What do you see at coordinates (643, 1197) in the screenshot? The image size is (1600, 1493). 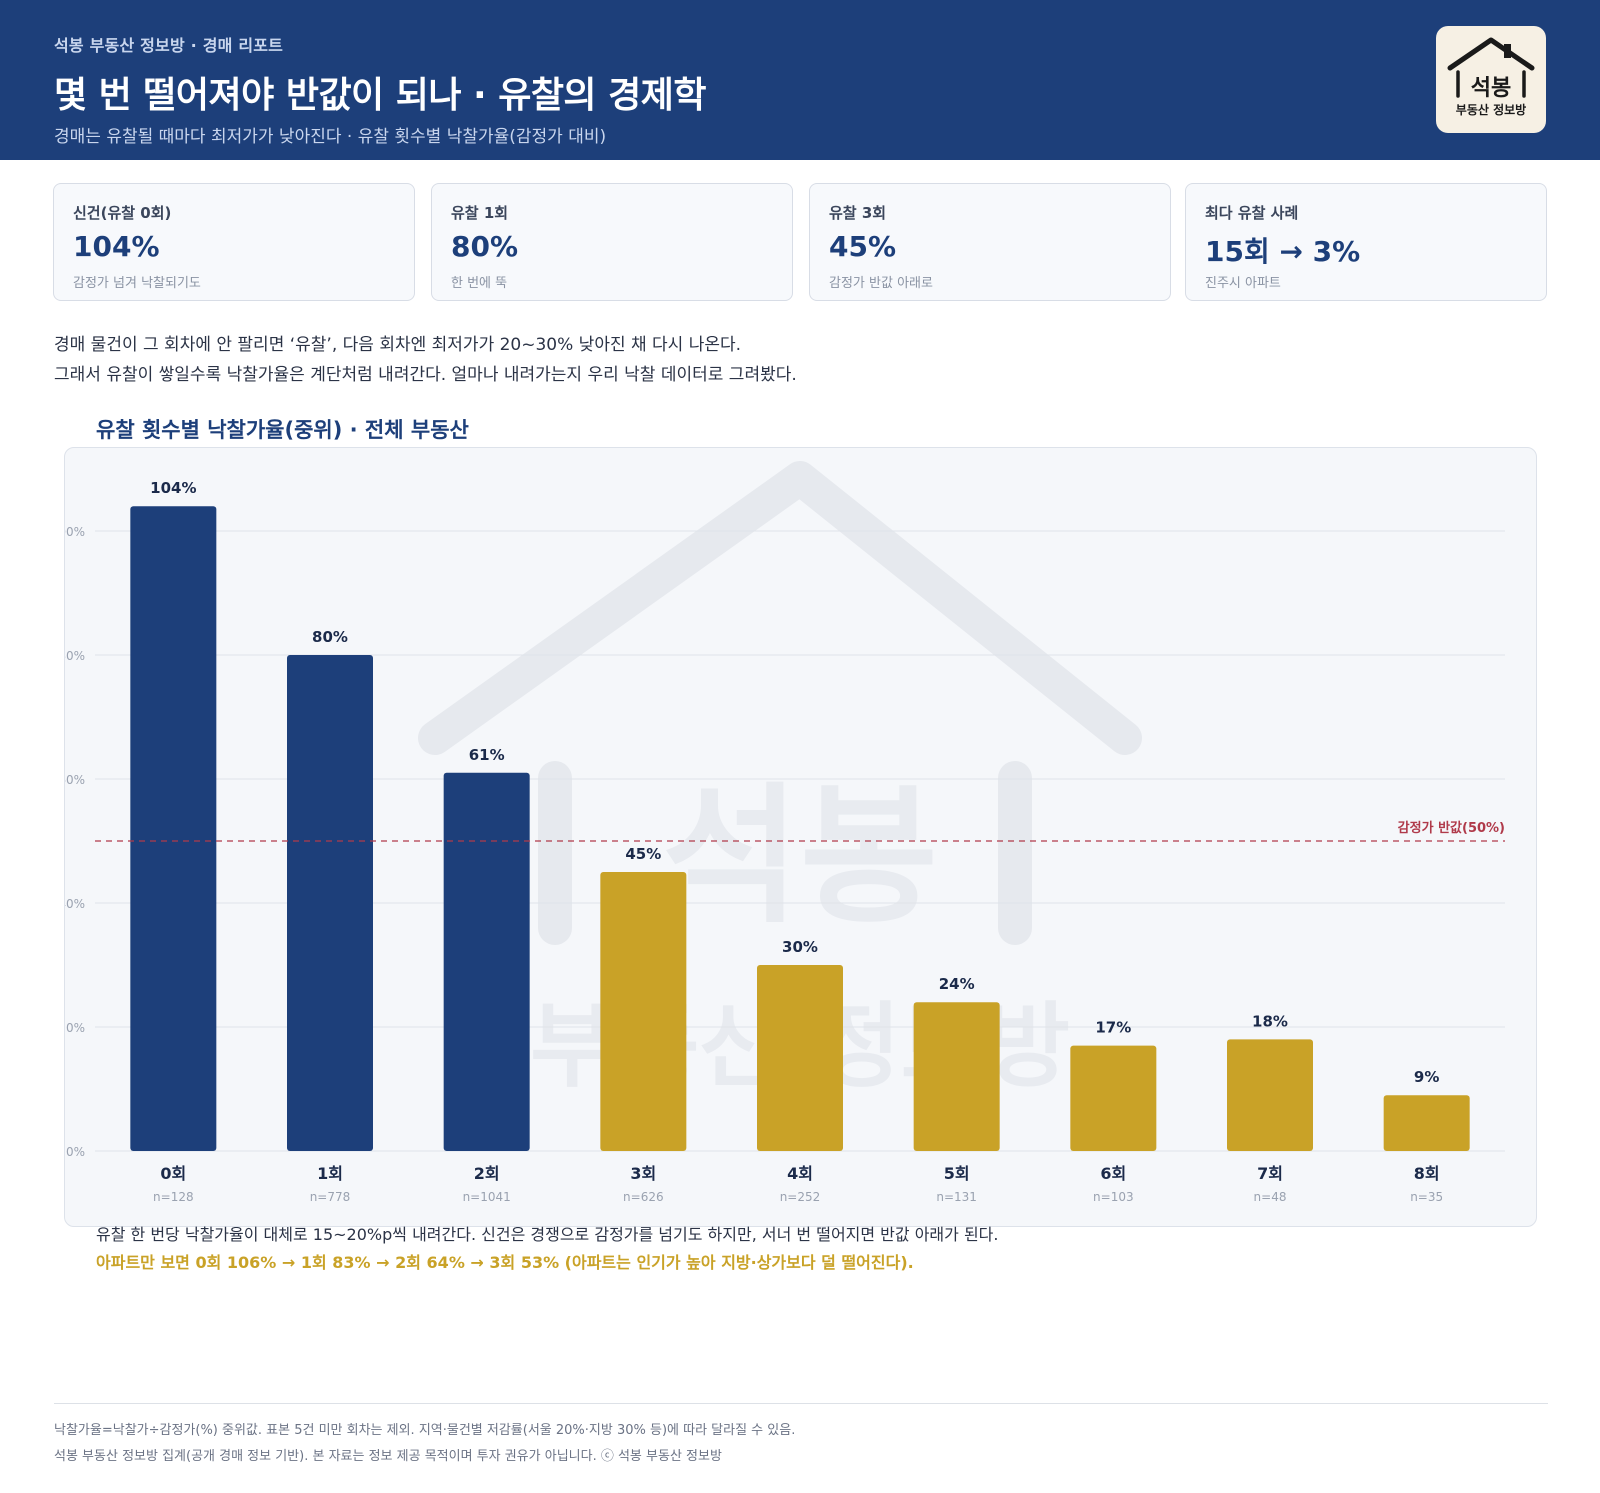 I see `sample-size-label: n=626` at bounding box center [643, 1197].